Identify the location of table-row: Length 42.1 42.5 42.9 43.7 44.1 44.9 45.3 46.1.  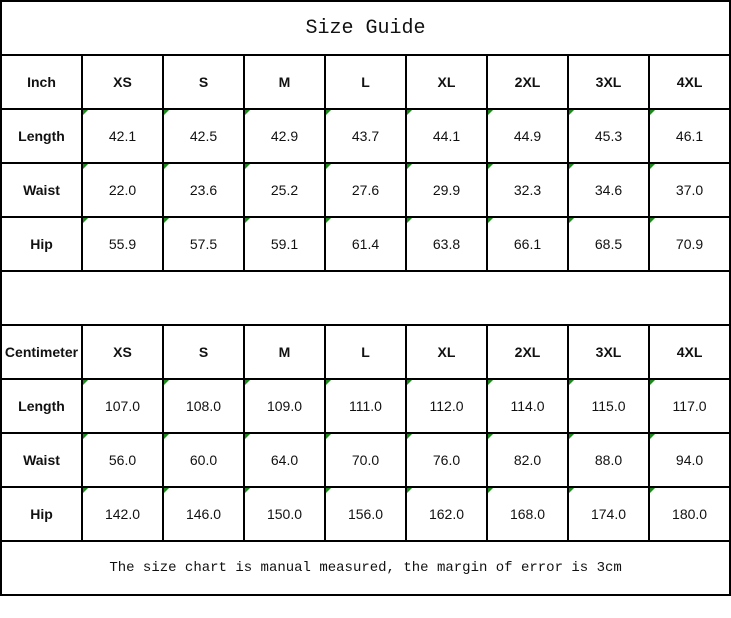
(365, 136).